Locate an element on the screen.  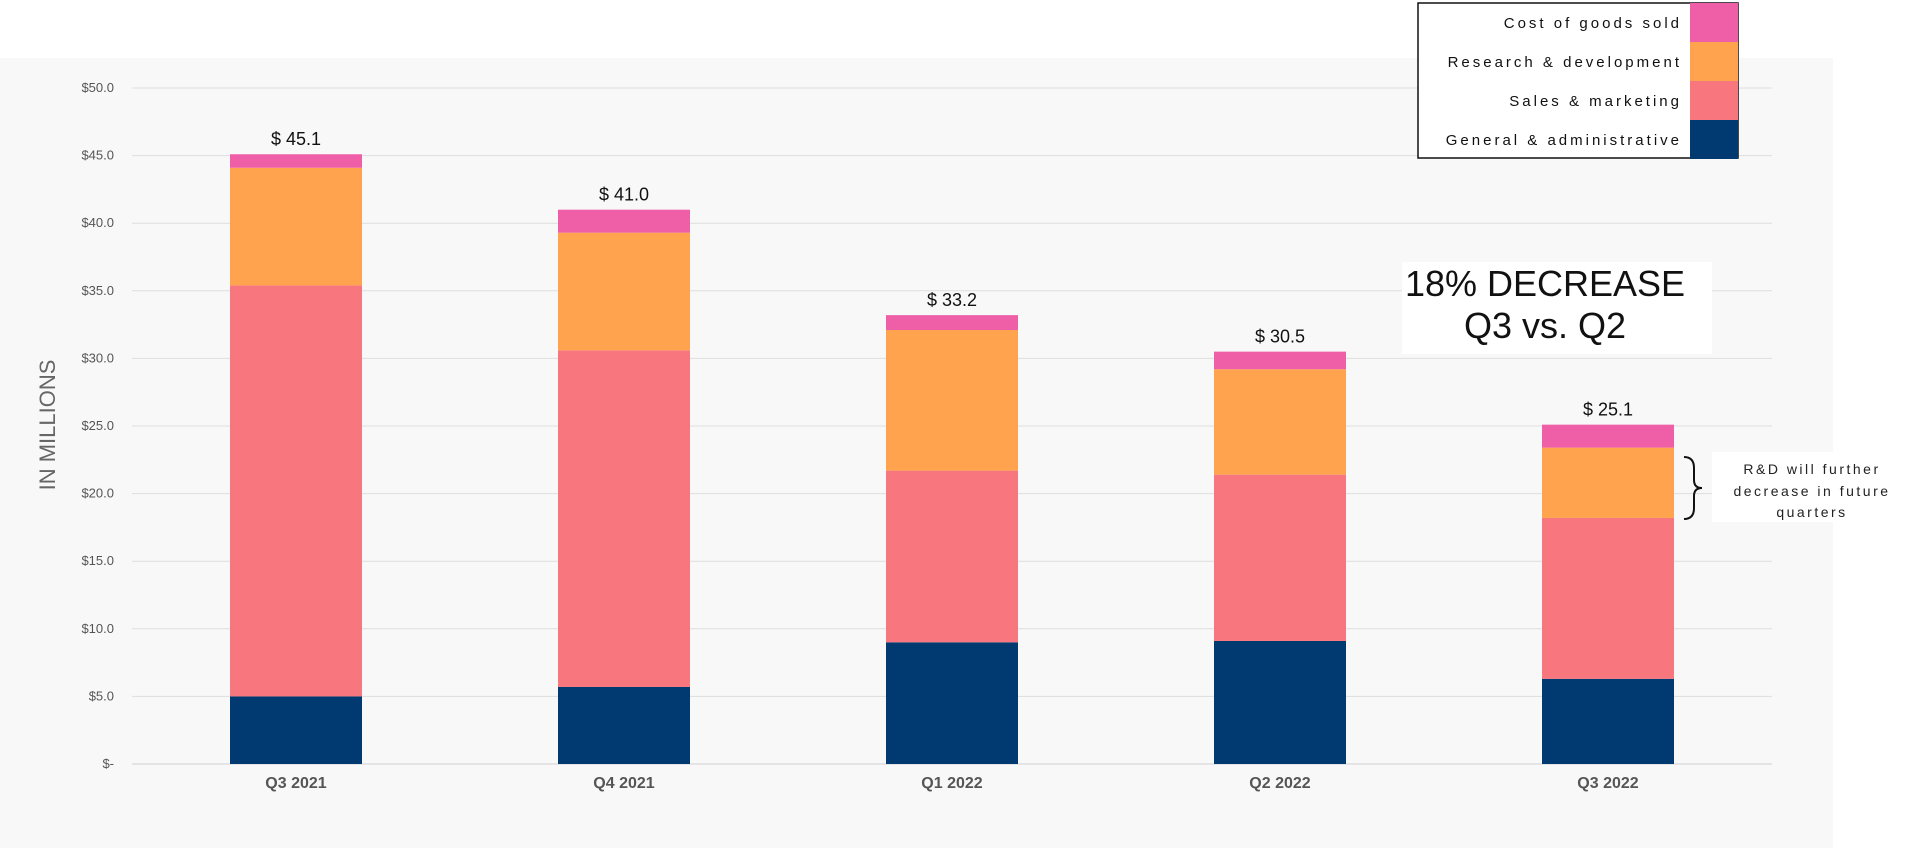
y-tick-label: $25.0 is located at coordinates (97, 425).